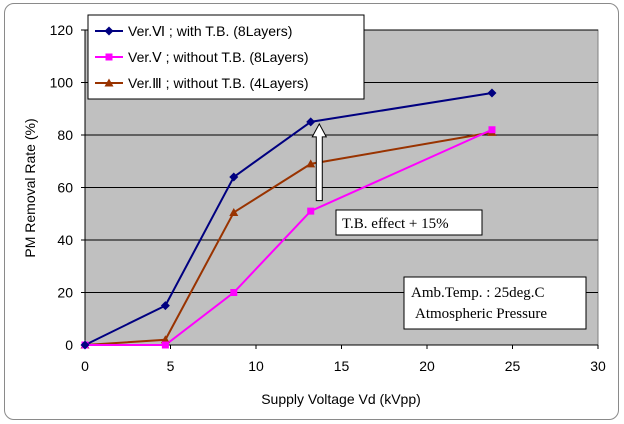 The height and width of the screenshot is (424, 624). Describe the element at coordinates (481, 314) in the screenshot. I see `info-box-line2: Atmospheric Pressure` at that location.